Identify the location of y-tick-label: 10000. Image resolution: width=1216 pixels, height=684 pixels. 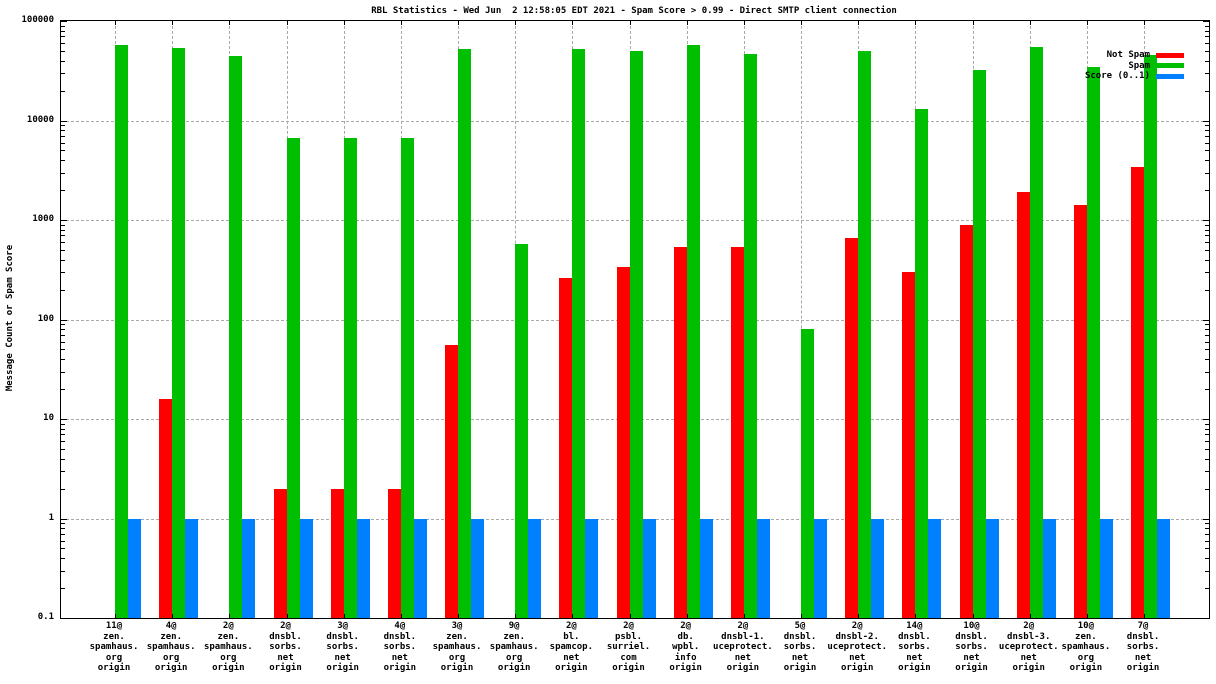
(40, 119).